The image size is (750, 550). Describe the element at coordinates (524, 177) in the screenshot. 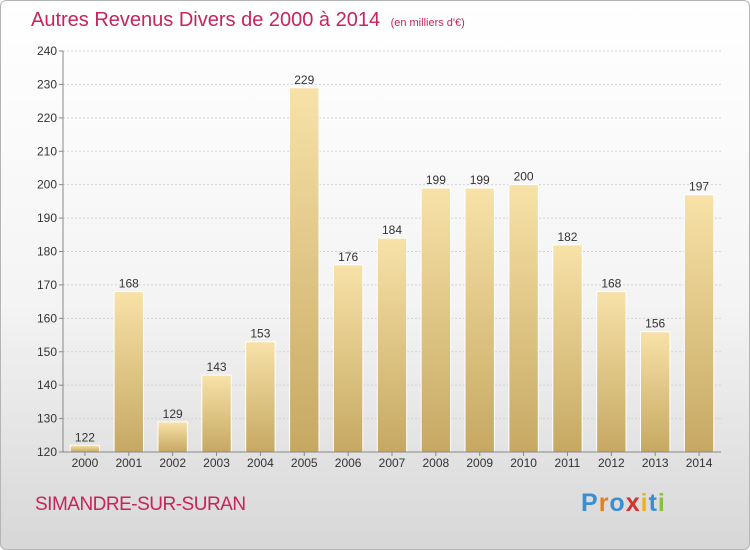

I see `data-label: 200` at that location.